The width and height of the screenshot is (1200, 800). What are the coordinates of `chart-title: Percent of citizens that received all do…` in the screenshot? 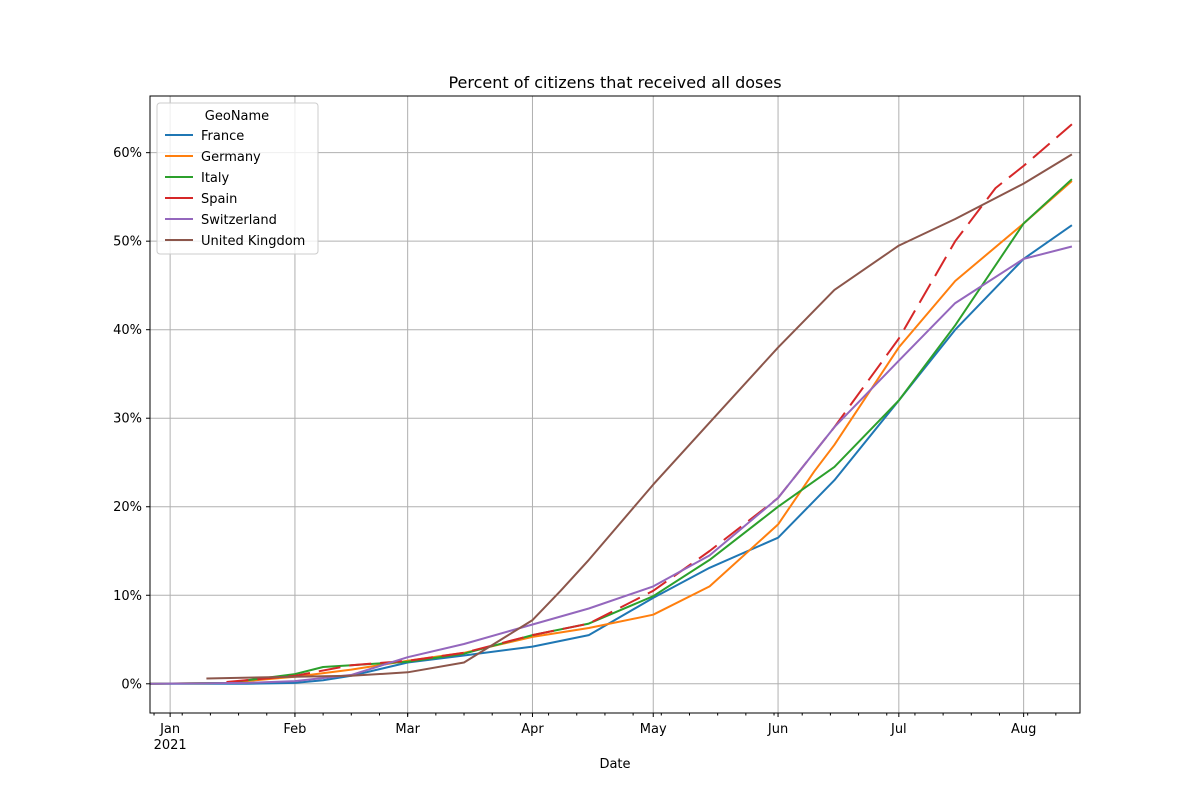 It's located at (614, 82).